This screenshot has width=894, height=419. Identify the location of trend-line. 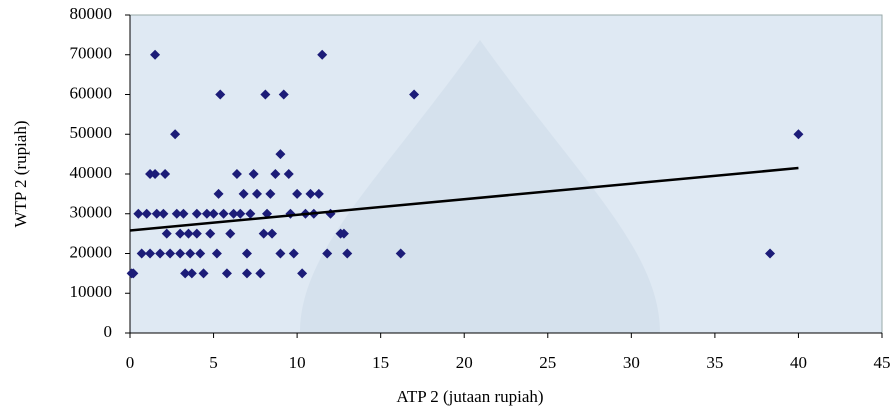
(464, 199).